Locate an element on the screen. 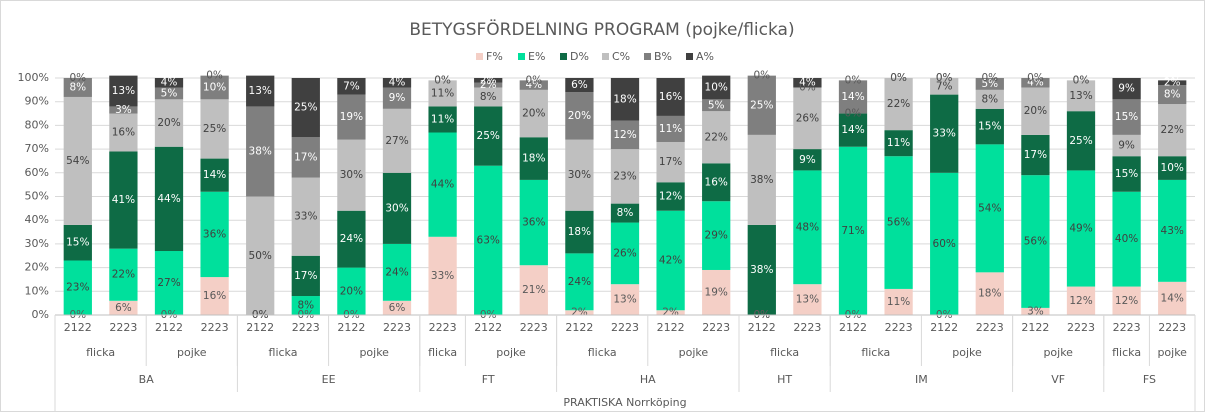 The width and height of the screenshot is (1205, 412). group-label: HT is located at coordinates (784, 379).